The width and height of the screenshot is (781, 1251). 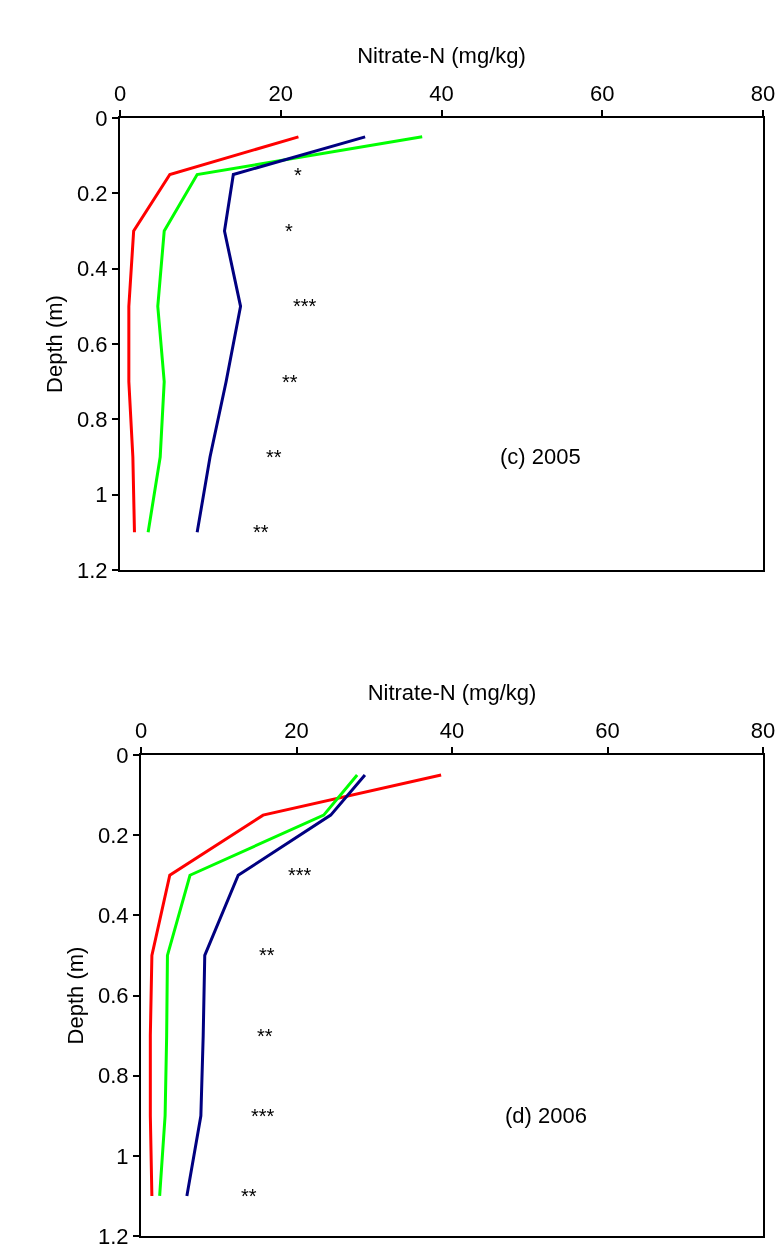 What do you see at coordinates (540, 456) in the screenshot?
I see `annotation: (c) 2005` at bounding box center [540, 456].